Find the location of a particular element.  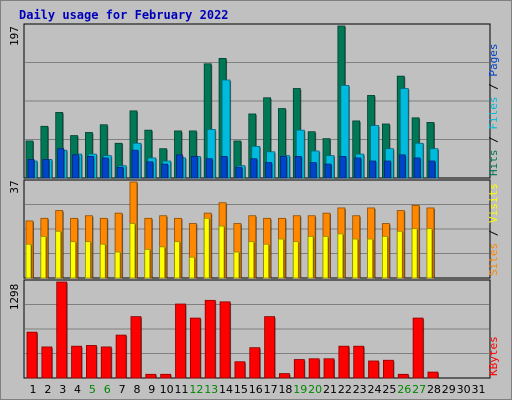

x-tick-label-day-9: 9 is located at coordinates (151, 389).